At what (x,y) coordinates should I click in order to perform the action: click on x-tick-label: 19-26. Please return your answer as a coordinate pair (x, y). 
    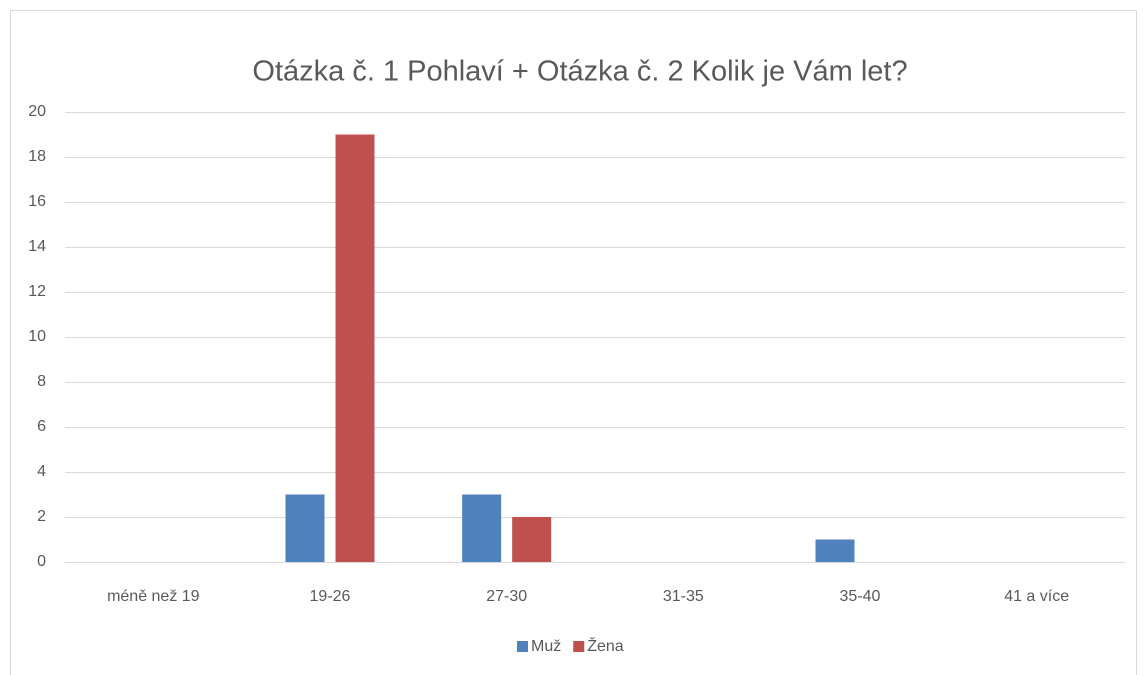
    Looking at the image, I should click on (330, 596).